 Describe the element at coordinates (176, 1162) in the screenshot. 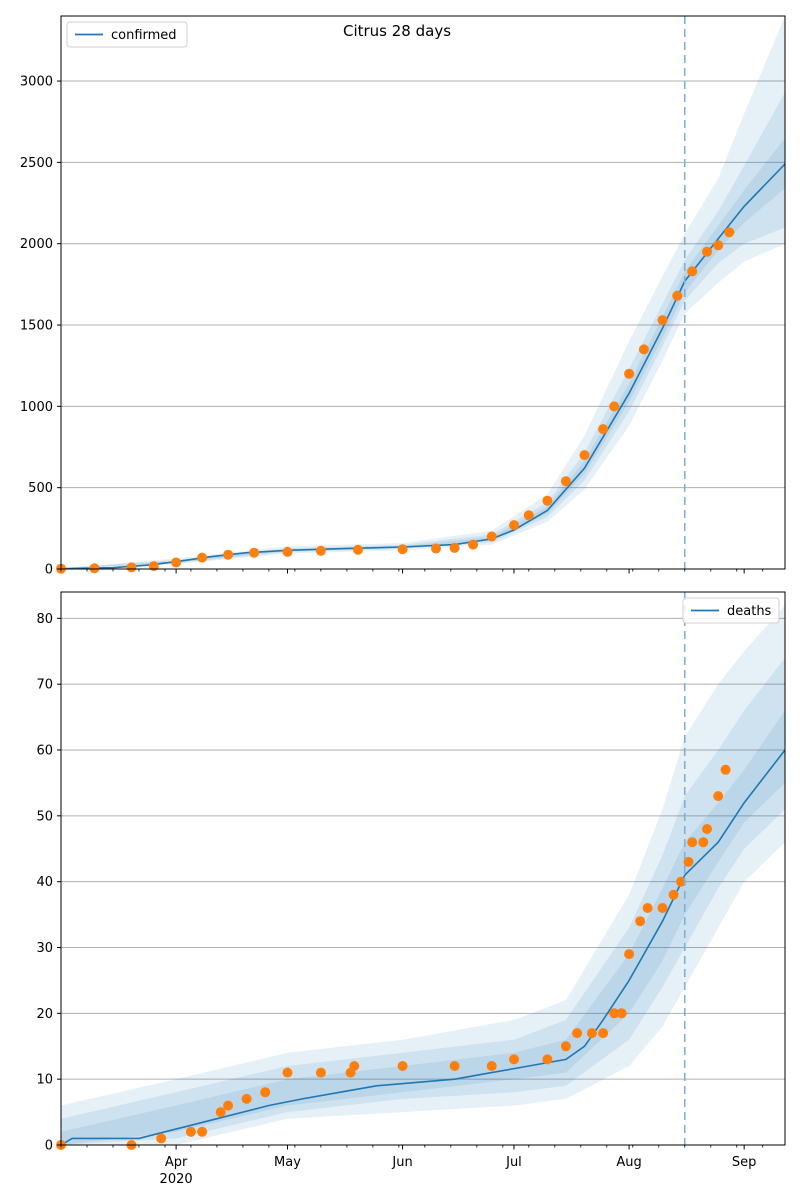

I see `x-tick-label: Apr` at that location.